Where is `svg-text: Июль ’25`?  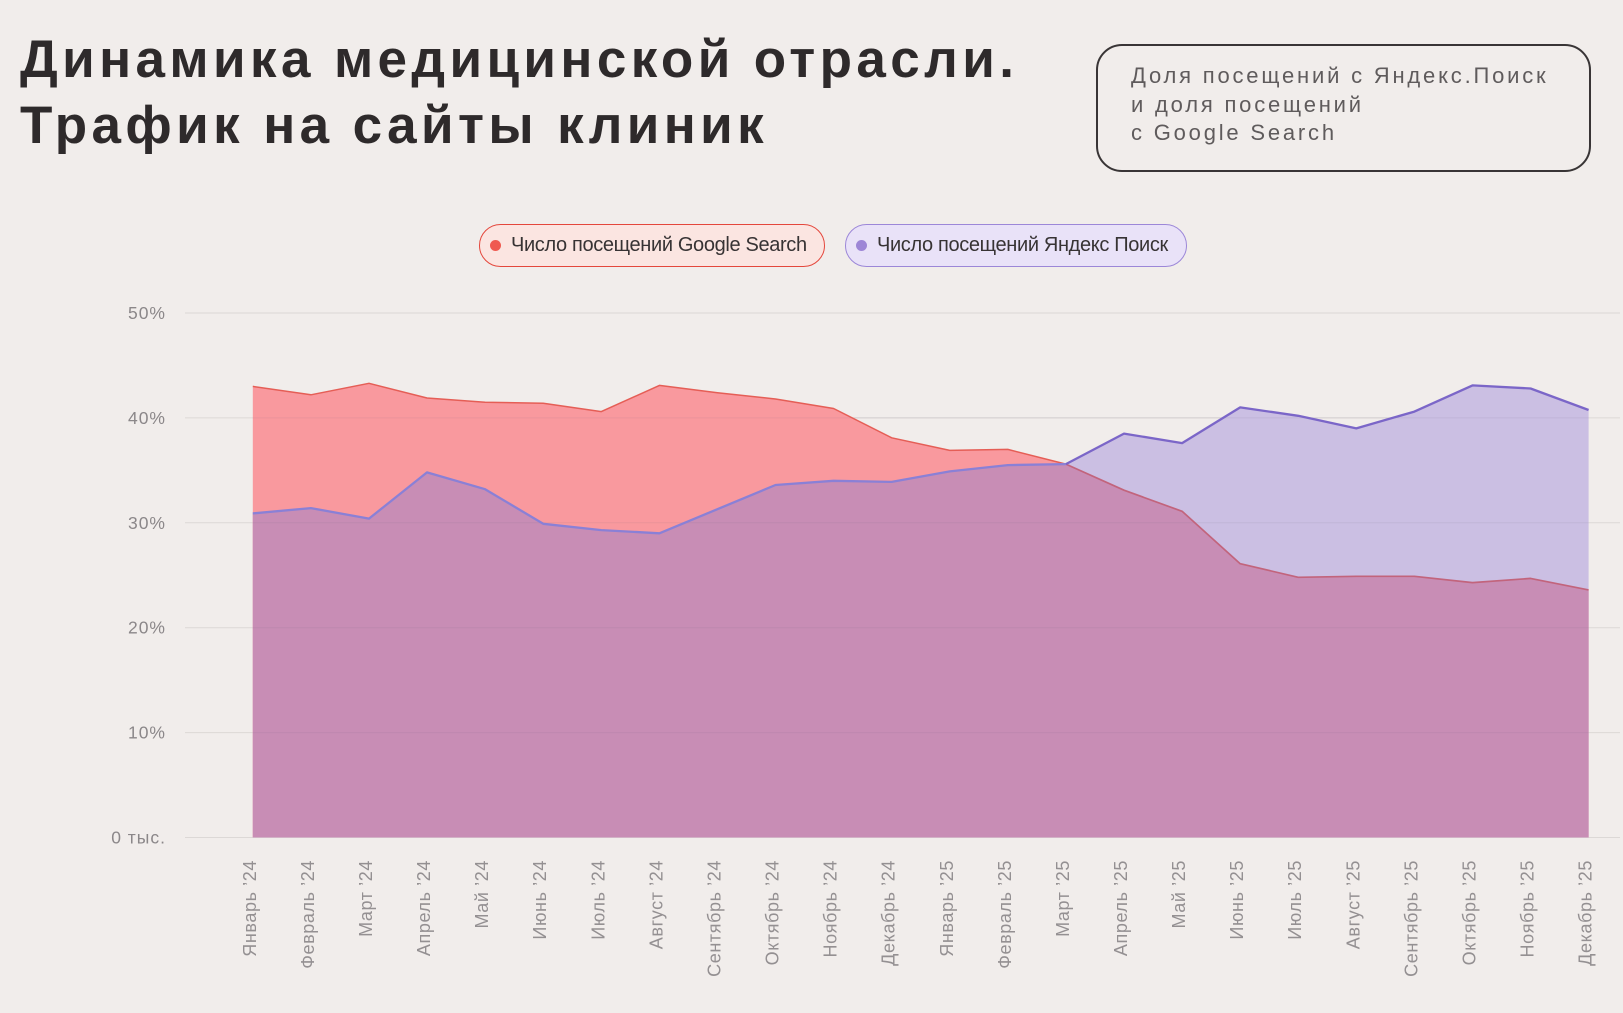
svg-text: Июль ’25 is located at coordinates (1295, 900).